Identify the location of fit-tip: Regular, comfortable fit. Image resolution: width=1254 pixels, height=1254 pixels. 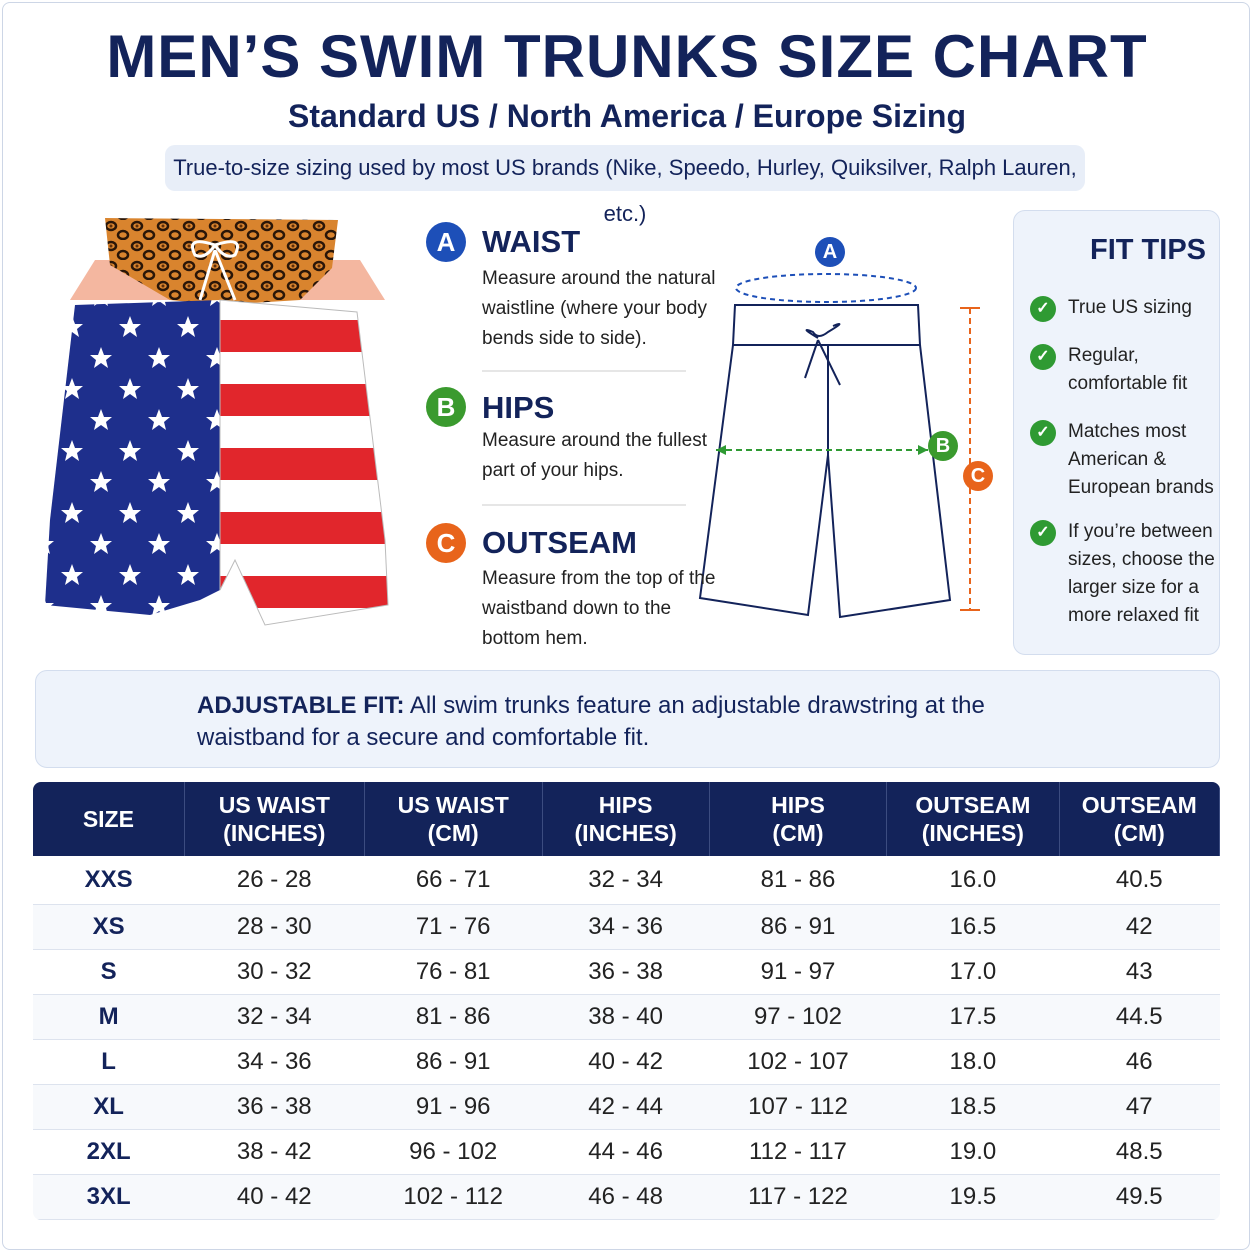
(1128, 369).